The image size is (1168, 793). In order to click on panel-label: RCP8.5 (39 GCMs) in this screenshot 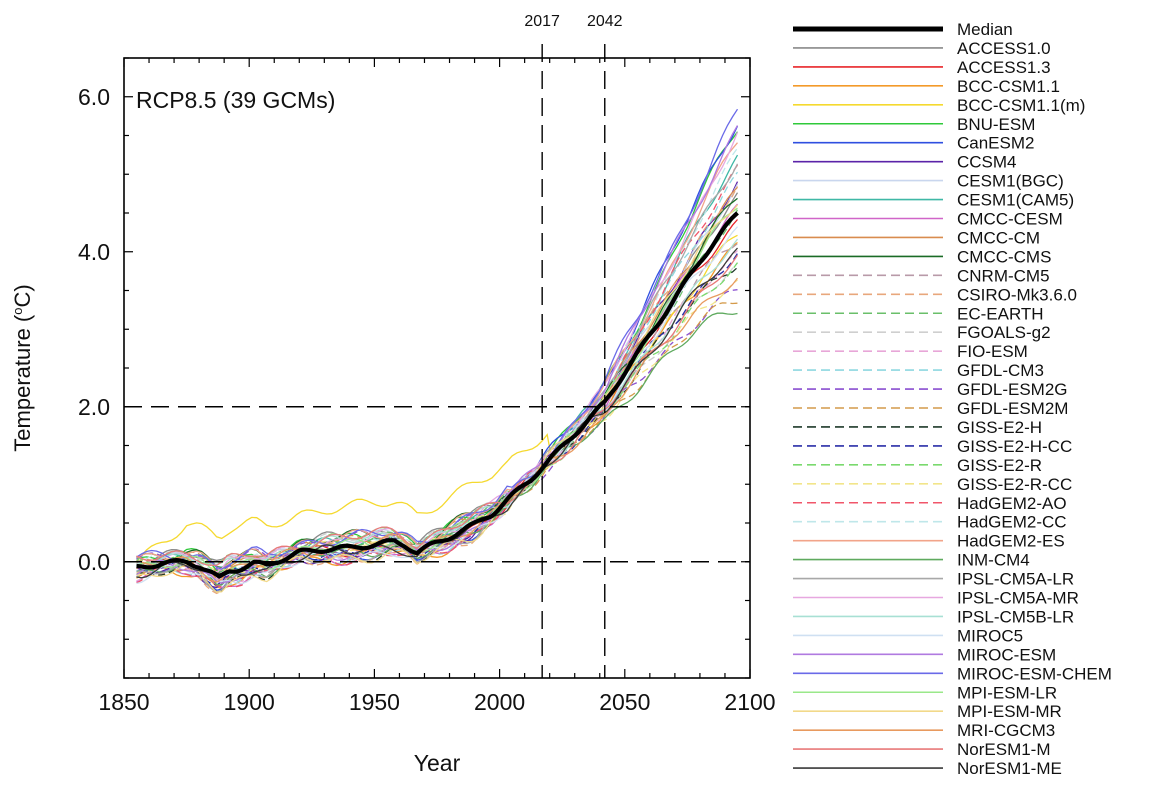, I will do `click(235, 100)`.